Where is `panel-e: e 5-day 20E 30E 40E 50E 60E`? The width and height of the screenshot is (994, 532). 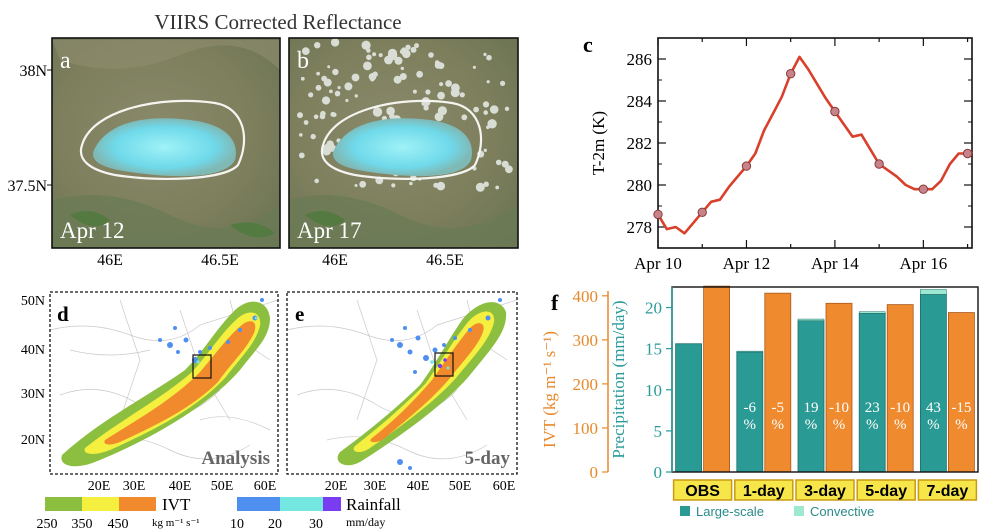
panel-e: e 5-day 20E 30E 40E 50E 60E is located at coordinates (402, 392).